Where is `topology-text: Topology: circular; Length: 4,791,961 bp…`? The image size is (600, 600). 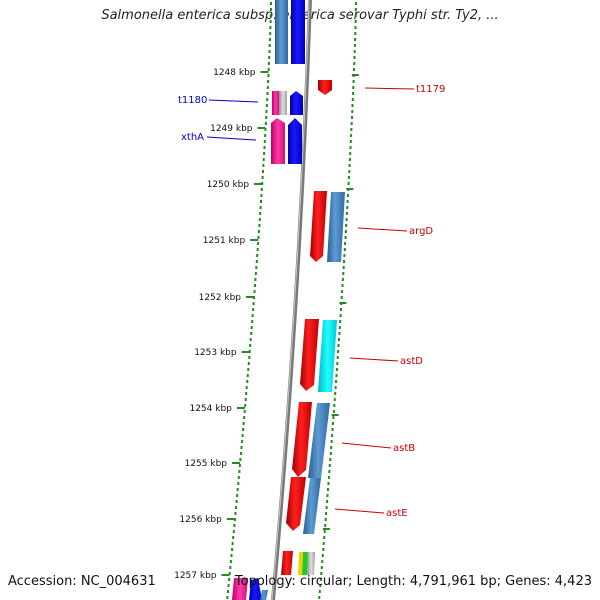
topology-text: Topology: circular; Length: 4,791,961 bp… is located at coordinates (413, 581).